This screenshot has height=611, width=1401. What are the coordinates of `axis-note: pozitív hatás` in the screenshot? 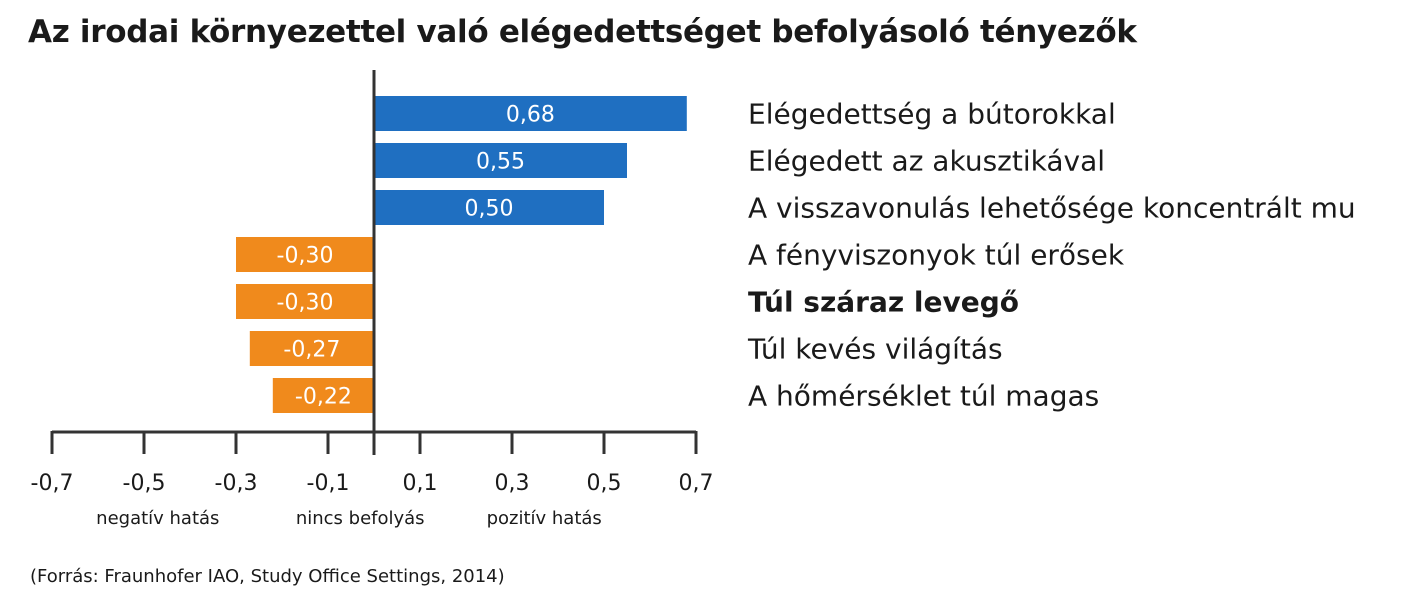 It's located at (544, 518).